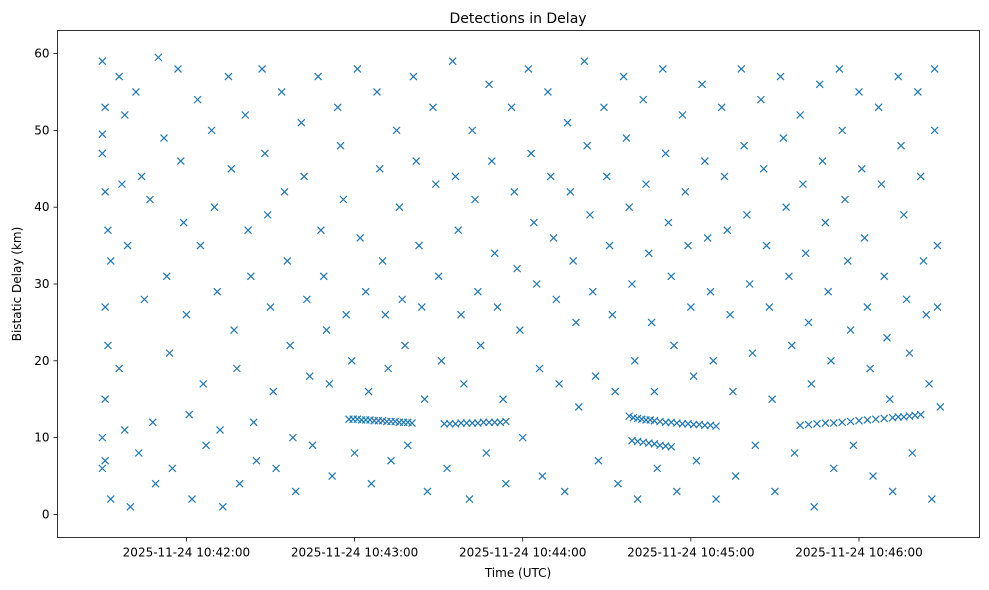  I want to click on x-tick-label: 2025-11-24 10:45:00, so click(690, 553).